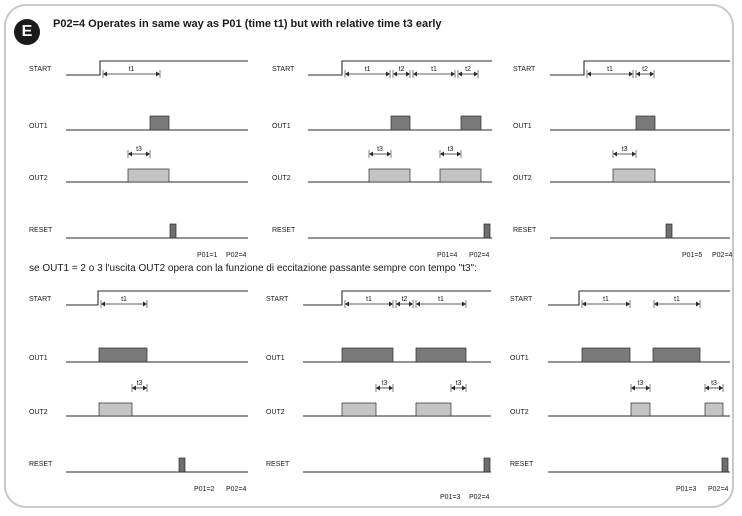 The width and height of the screenshot is (742, 516). Describe the element at coordinates (138, 391) in the screenshot. I see `timing-panel-p01-2: START OUT1 OUT2 RESET t1 t3 P01=2 P02=4` at that location.